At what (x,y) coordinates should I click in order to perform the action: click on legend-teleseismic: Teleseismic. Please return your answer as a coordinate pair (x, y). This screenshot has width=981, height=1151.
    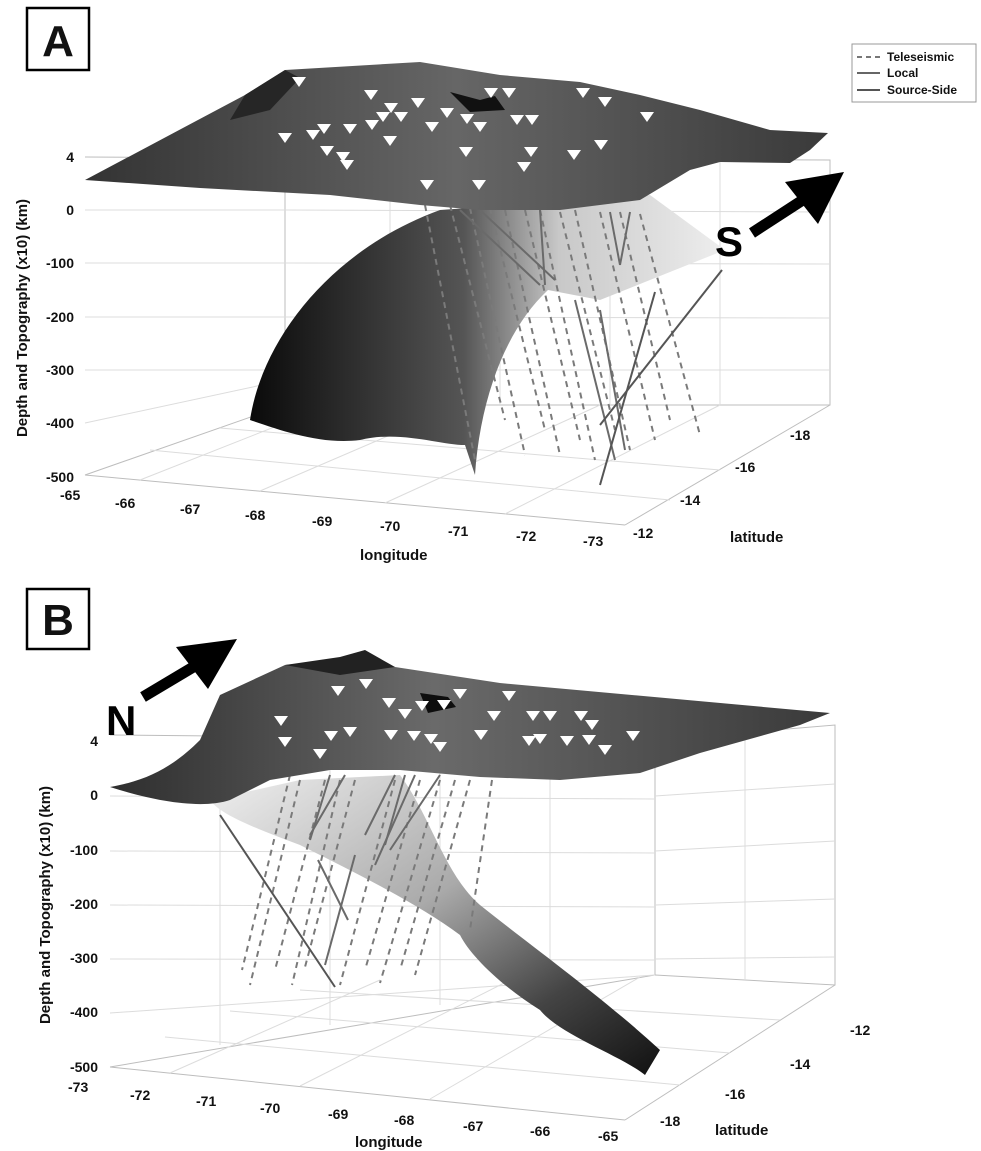
    Looking at the image, I should click on (920, 57).